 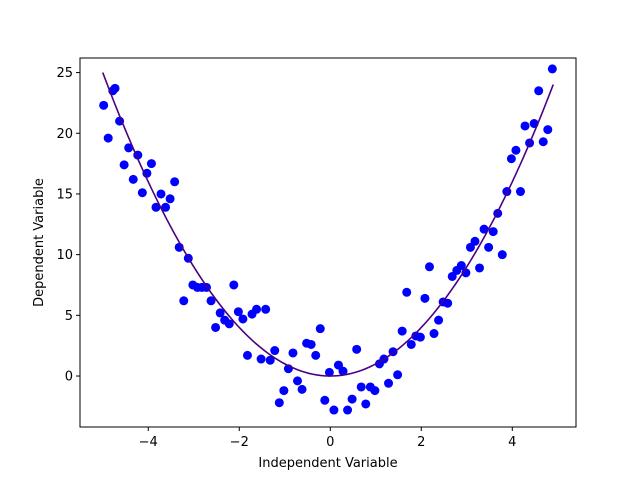 What do you see at coordinates (64, 73) in the screenshot?
I see `y-tick-label: 25` at bounding box center [64, 73].